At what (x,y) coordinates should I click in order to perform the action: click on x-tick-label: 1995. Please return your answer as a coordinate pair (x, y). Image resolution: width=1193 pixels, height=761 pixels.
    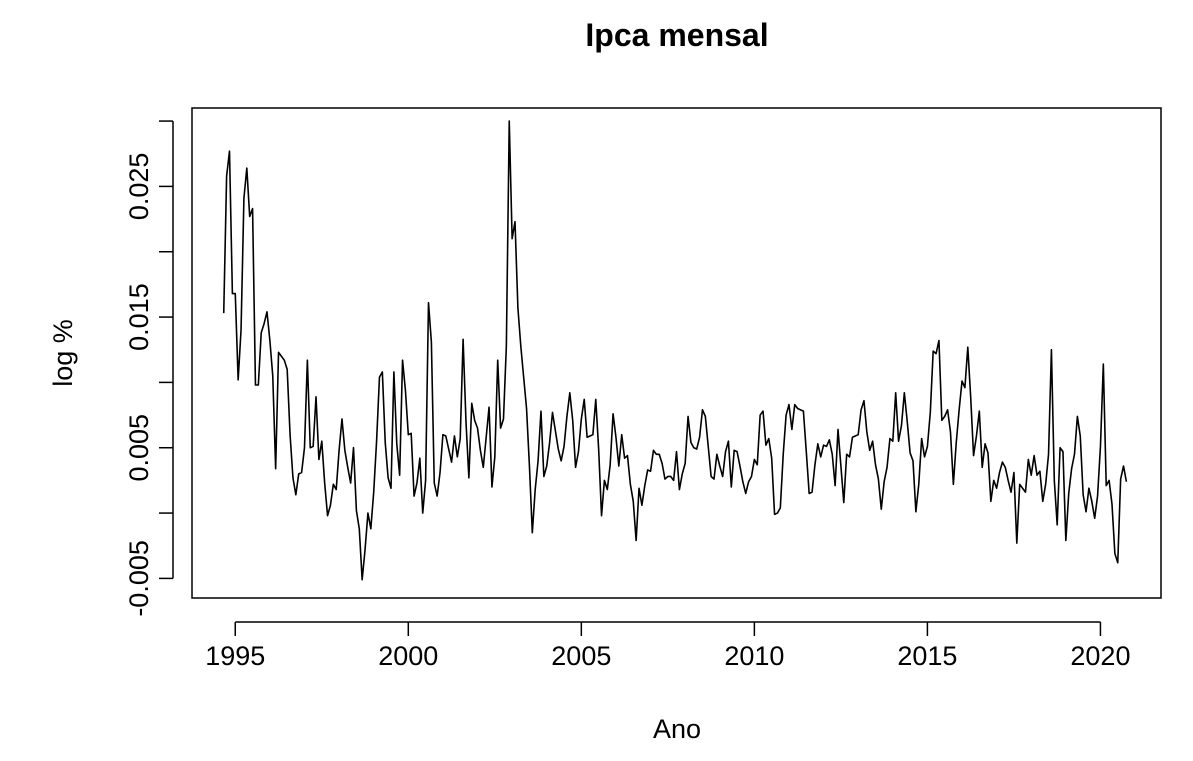
    Looking at the image, I should click on (235, 656).